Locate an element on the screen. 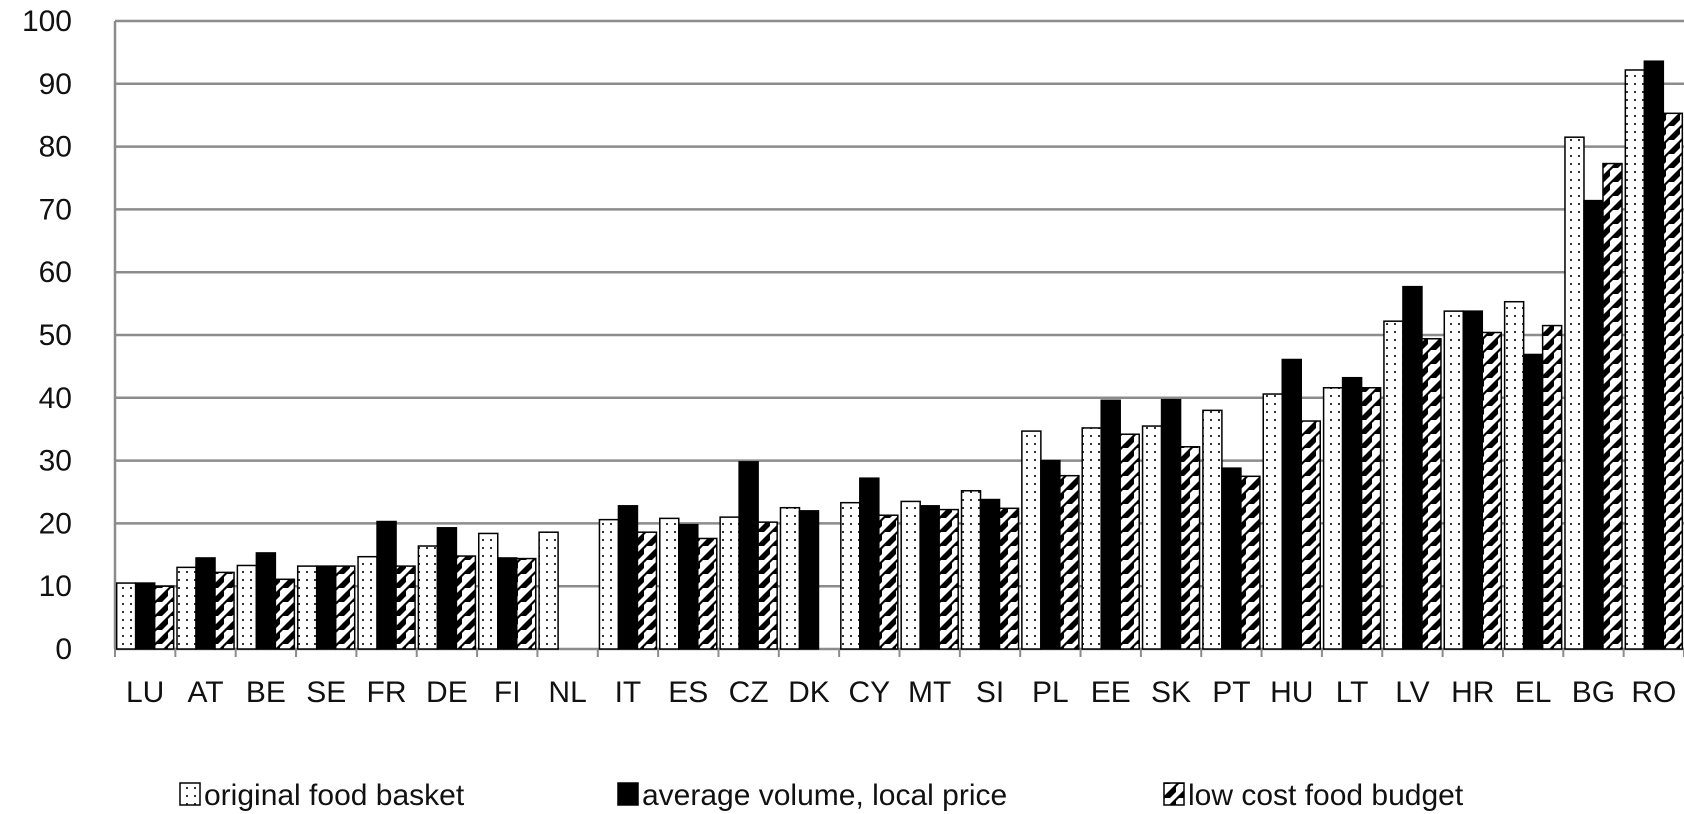  y-tick-label: 30 is located at coordinates (55, 461).